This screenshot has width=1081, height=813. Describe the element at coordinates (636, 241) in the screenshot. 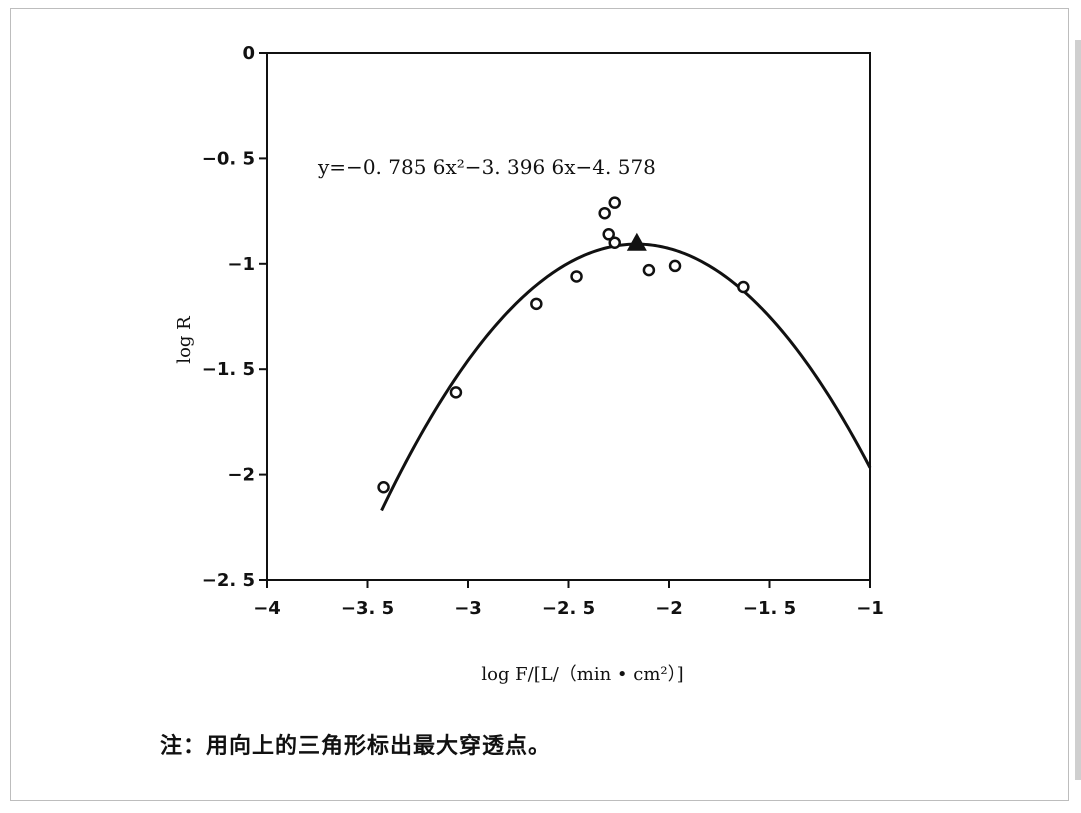

I see `max-point-triangle` at that location.